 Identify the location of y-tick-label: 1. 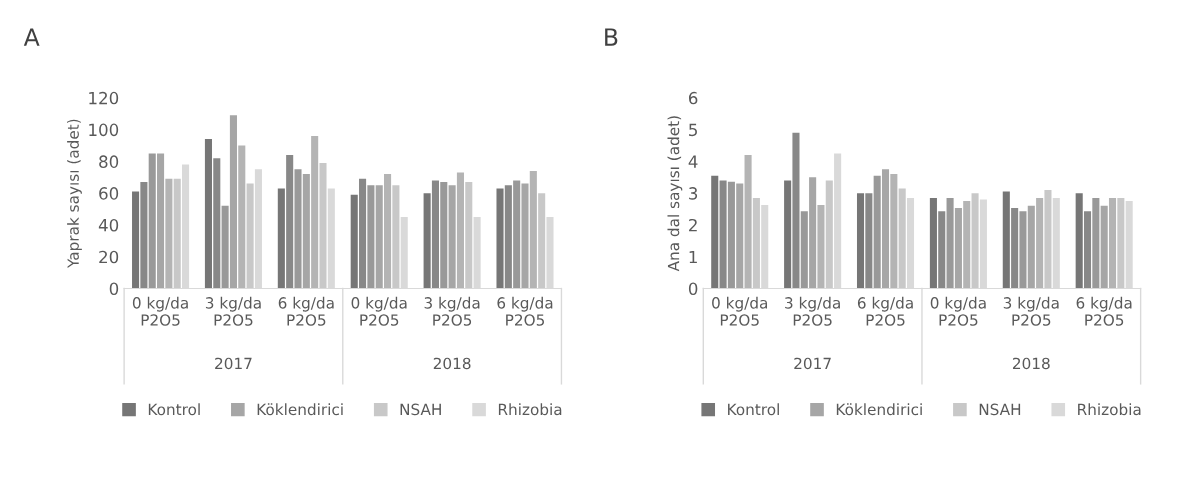
(693, 257).